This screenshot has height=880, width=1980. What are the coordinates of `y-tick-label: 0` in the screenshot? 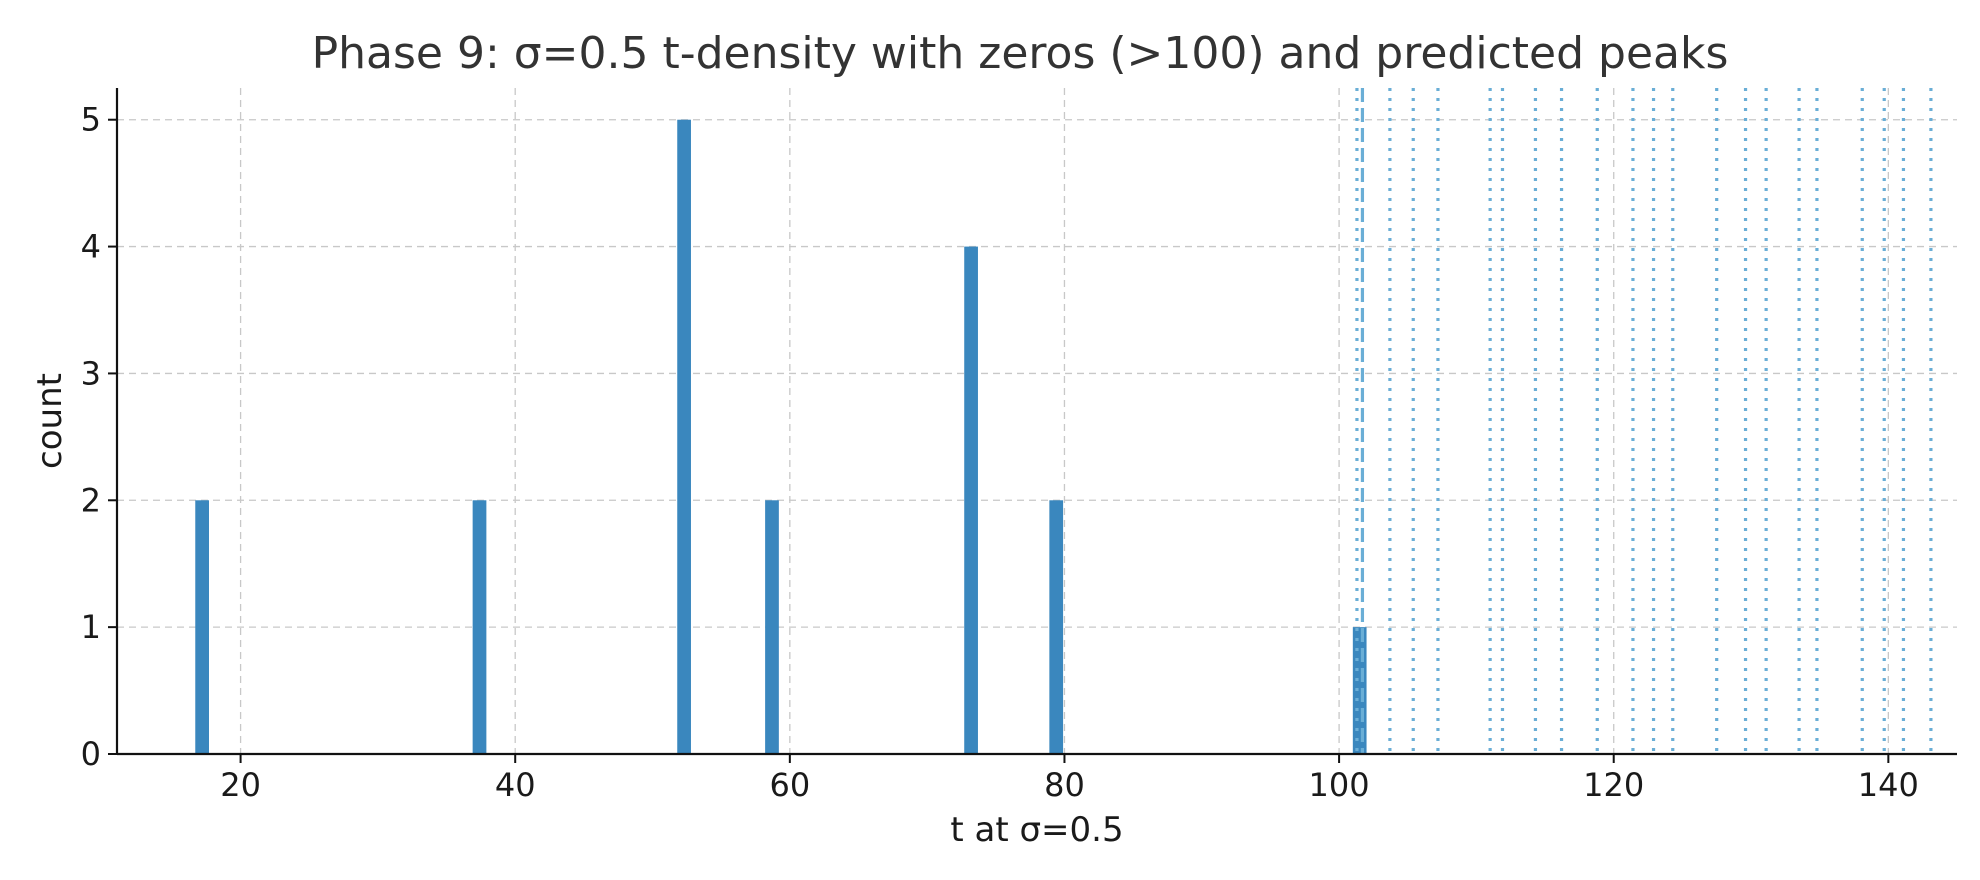 It's located at (91, 754).